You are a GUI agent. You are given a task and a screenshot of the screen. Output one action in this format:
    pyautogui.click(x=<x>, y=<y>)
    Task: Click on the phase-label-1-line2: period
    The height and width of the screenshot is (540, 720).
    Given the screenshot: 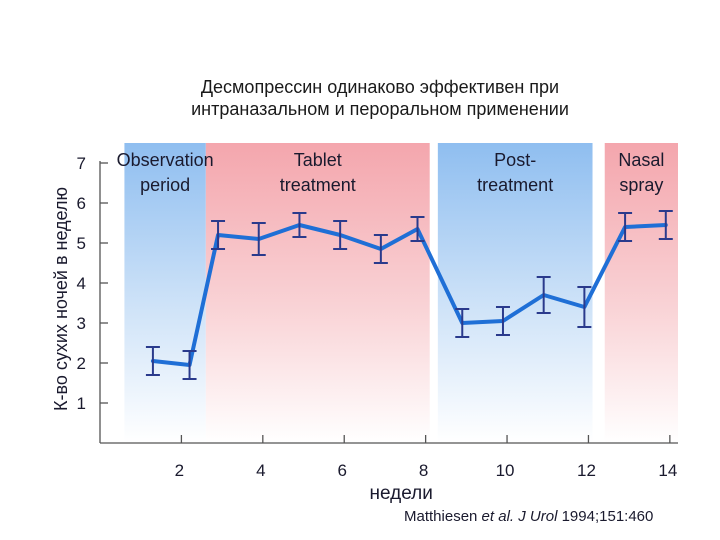 What is the action you would take?
    pyautogui.click(x=165, y=185)
    